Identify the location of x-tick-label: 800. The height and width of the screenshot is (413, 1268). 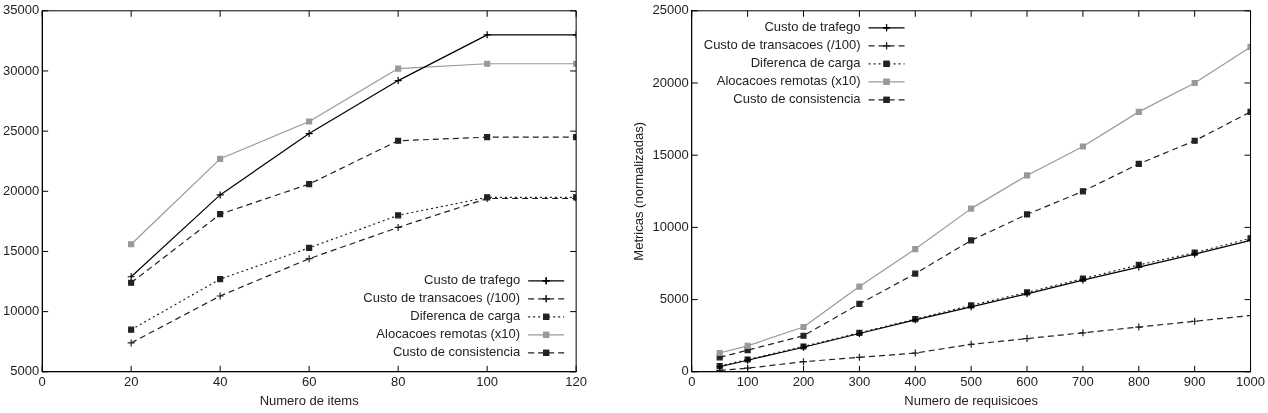
(1138, 382).